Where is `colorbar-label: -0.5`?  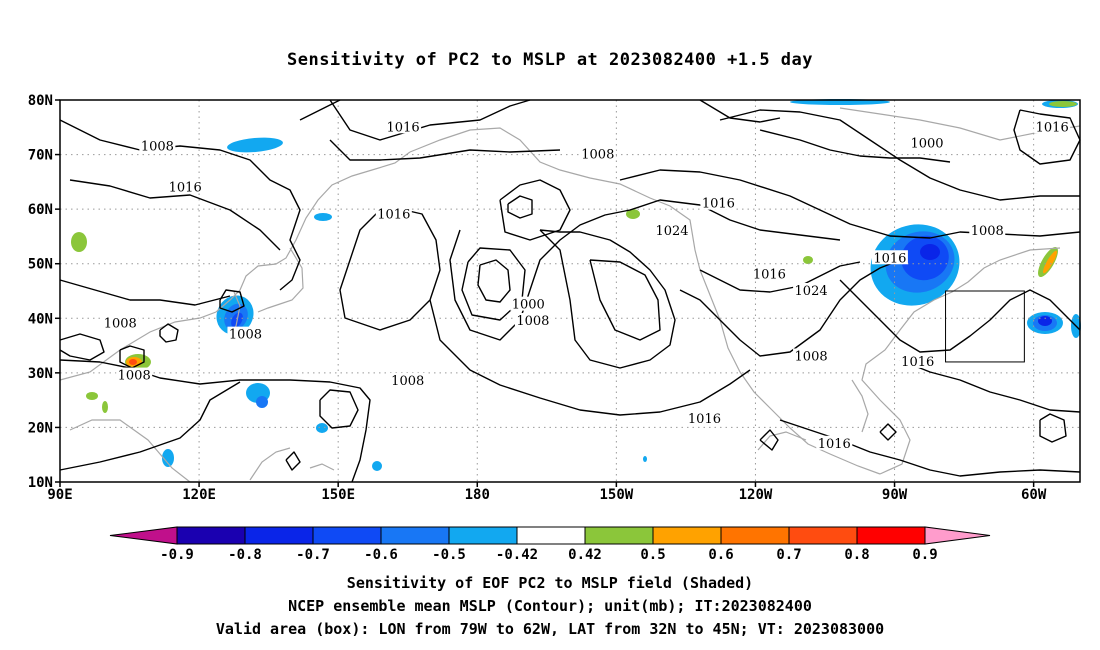 colorbar-label: -0.5 is located at coordinates (449, 555).